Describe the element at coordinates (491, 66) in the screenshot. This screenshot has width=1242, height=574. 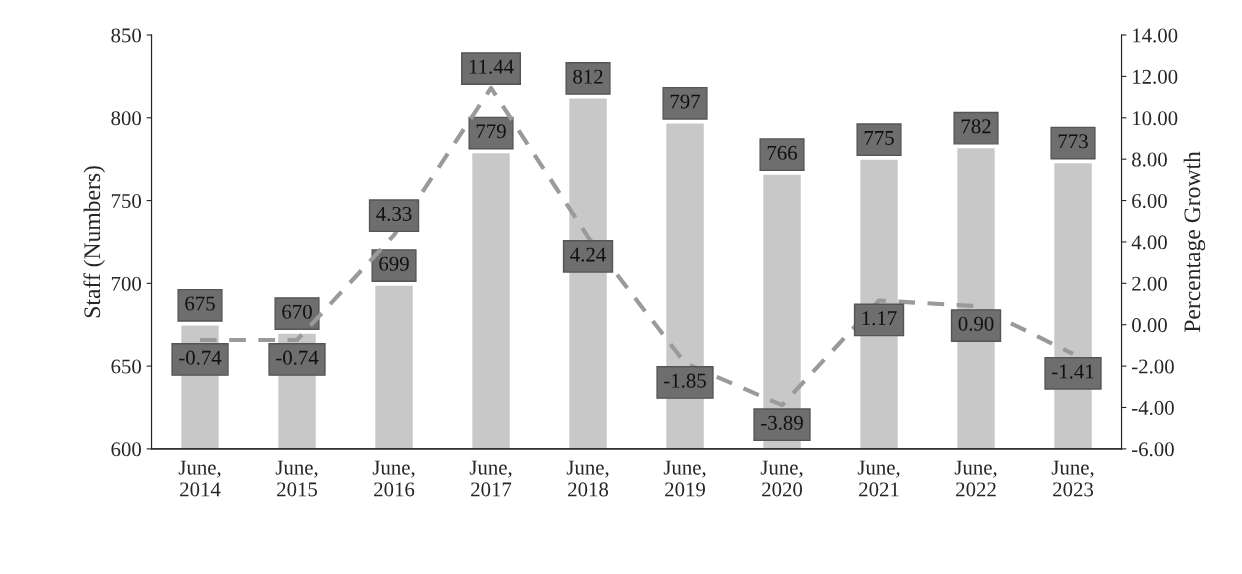
I see `data-label: 11.44` at that location.